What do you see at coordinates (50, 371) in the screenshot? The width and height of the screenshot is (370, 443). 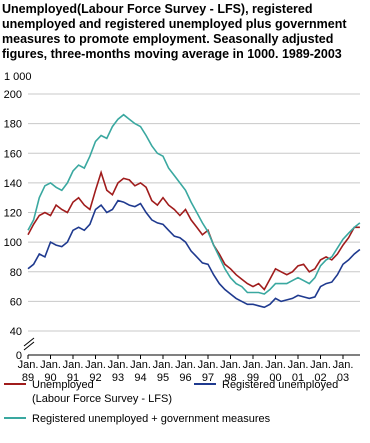 I see `x-tick-label: Jan. 90` at bounding box center [50, 371].